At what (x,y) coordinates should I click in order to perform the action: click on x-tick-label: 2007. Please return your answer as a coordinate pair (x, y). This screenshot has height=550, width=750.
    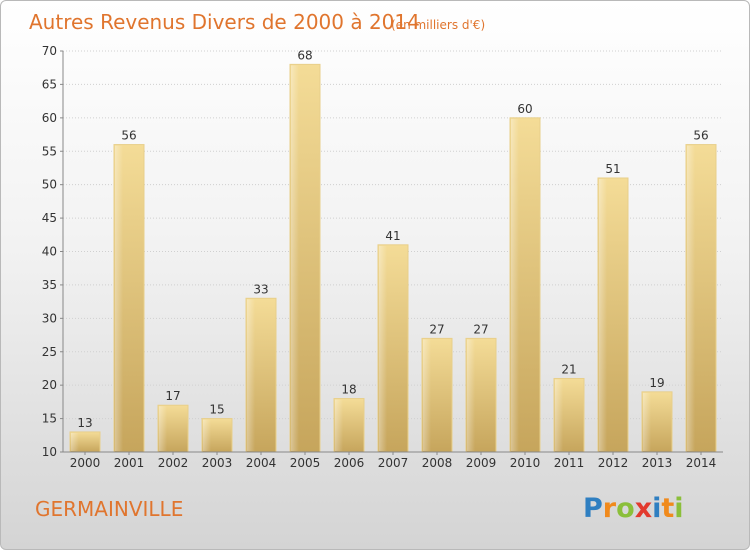
    Looking at the image, I should click on (393, 463).